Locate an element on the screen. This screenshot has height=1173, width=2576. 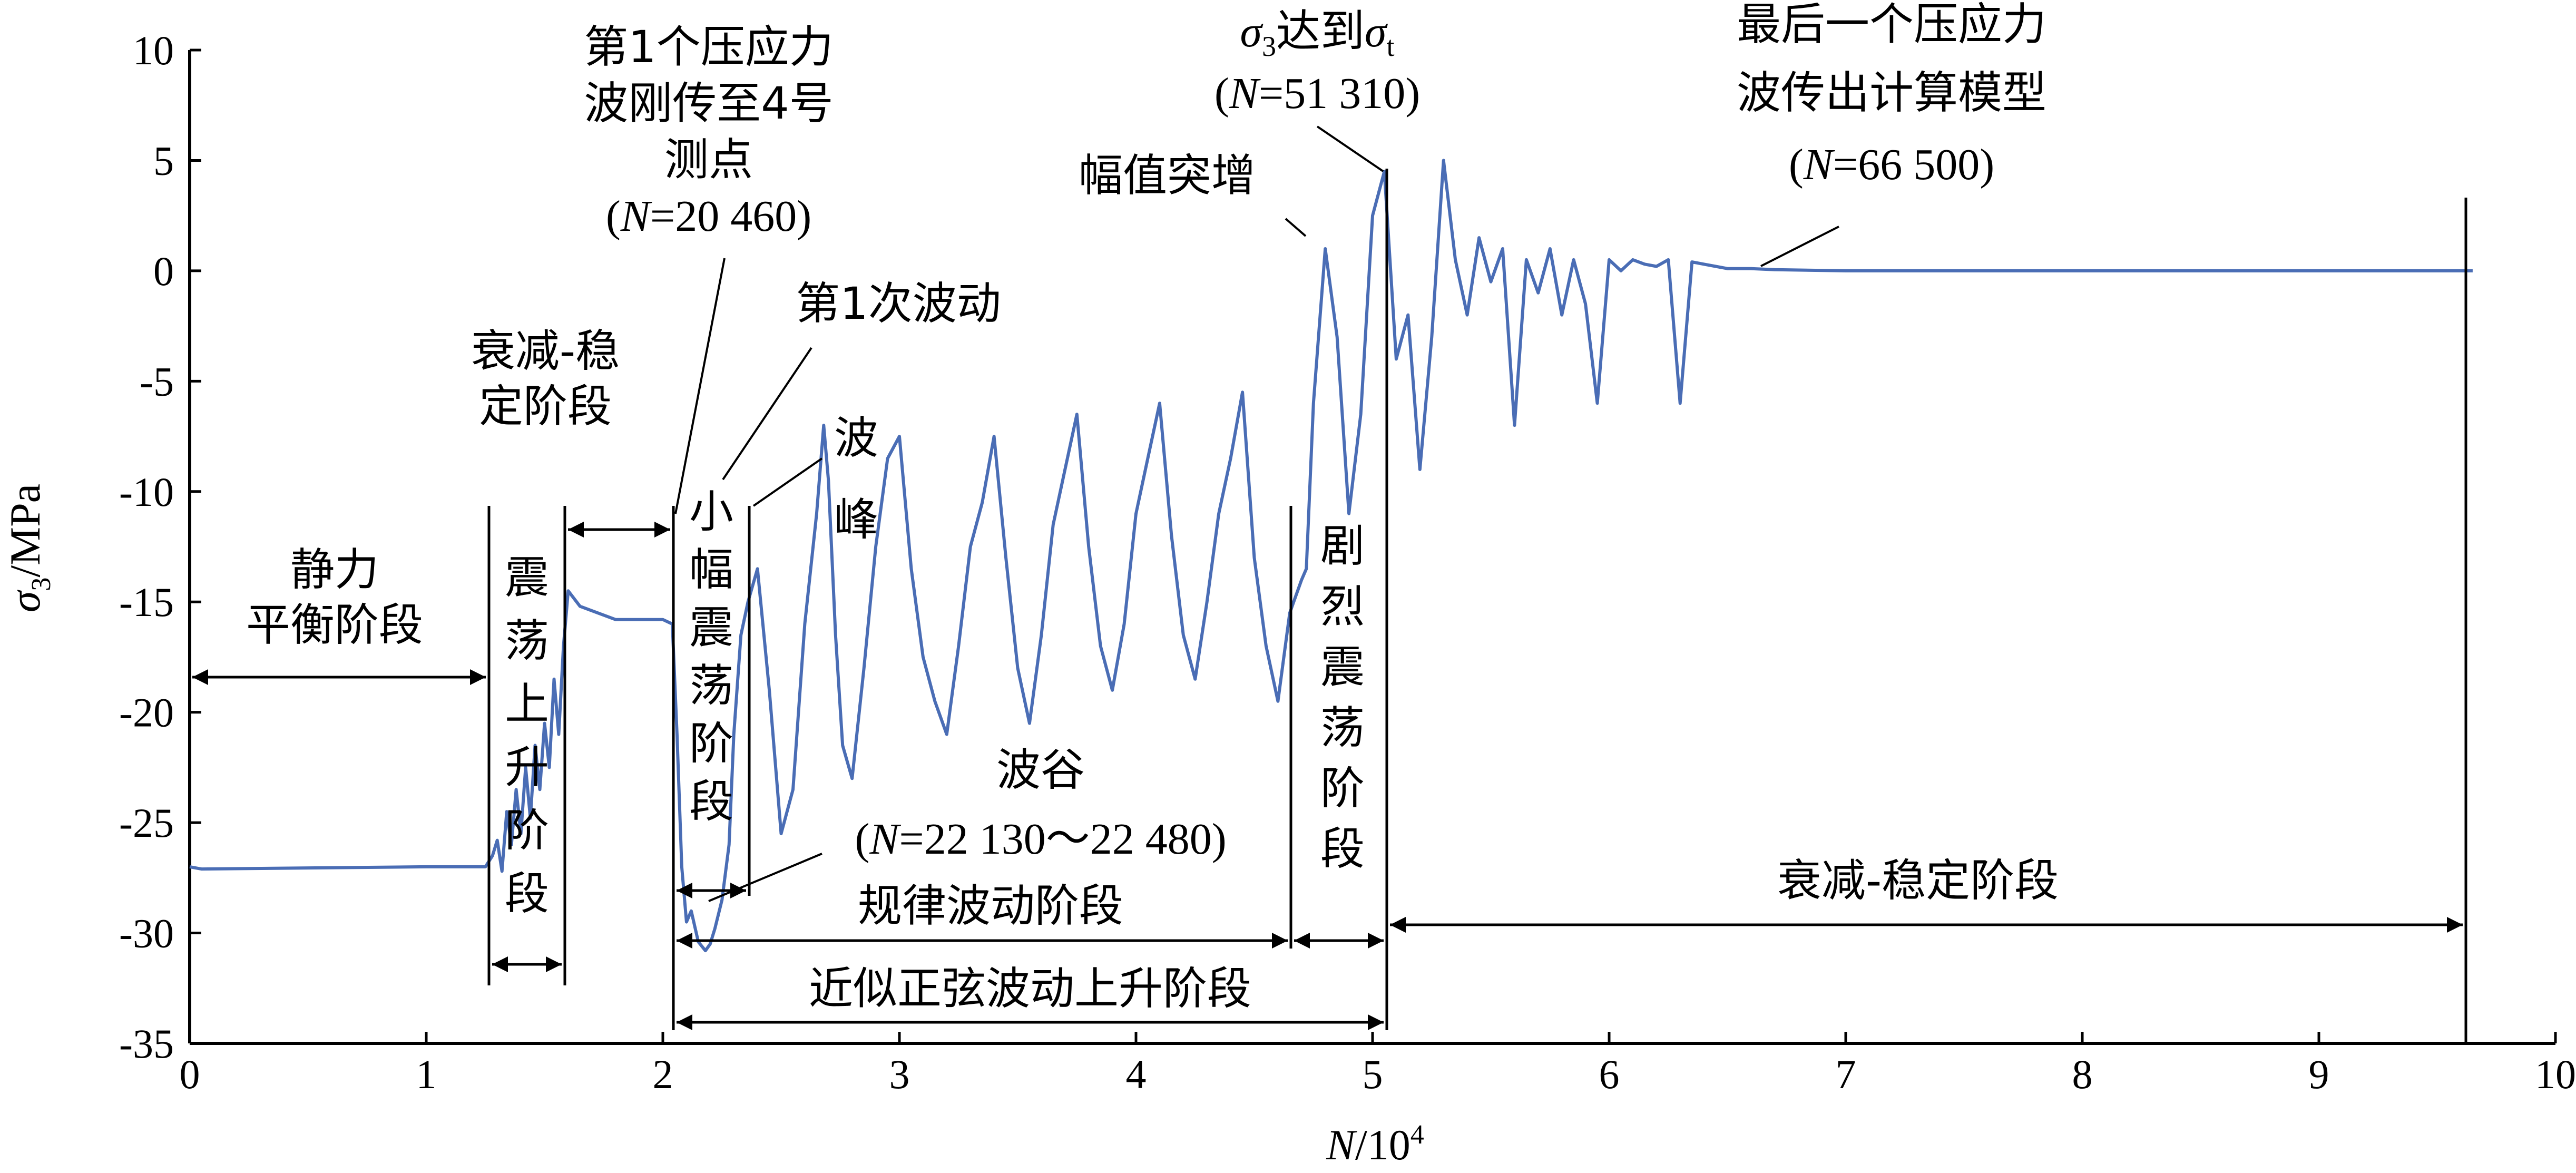
annotation-decay-1: 衰减-稳 定阶段 is located at coordinates (545, 378).